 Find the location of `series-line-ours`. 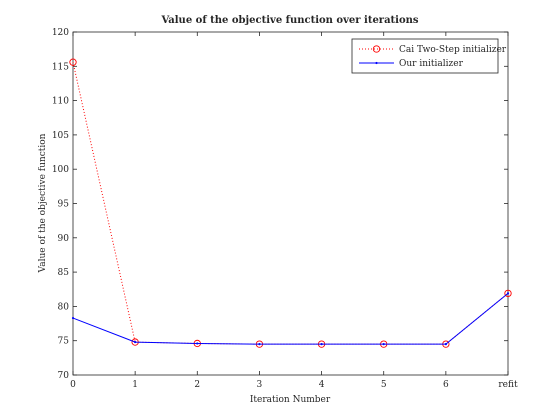

series-line-ours is located at coordinates (290, 318).